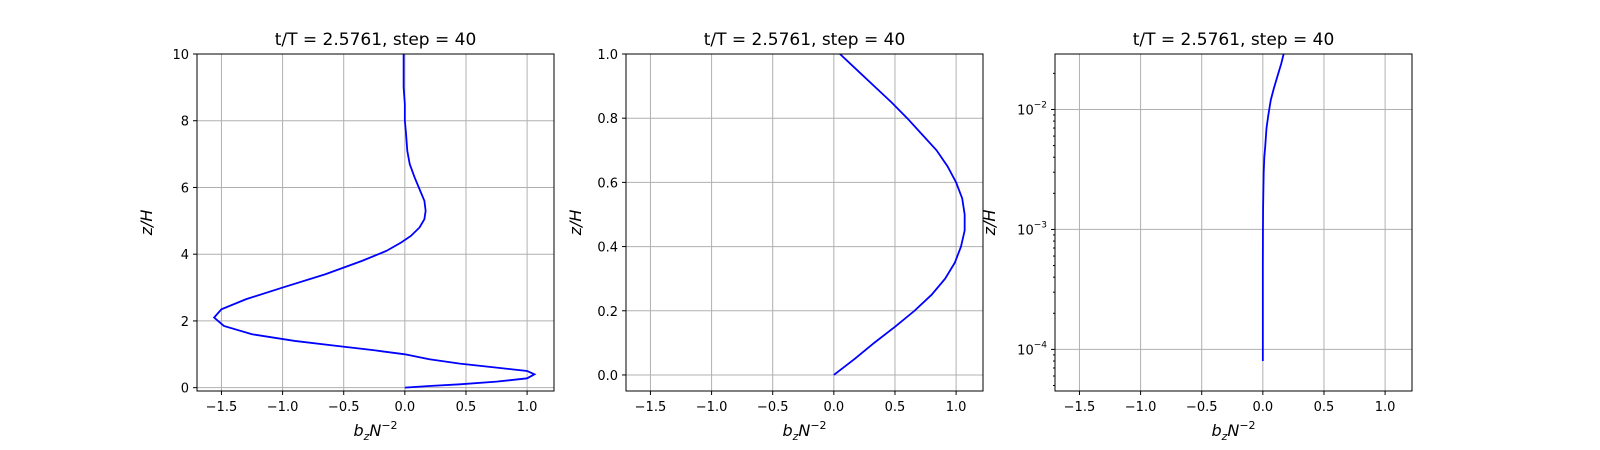 The image size is (1600, 450). Describe the element at coordinates (607, 55) in the screenshot. I see `y-tick-label: 1.0` at that location.